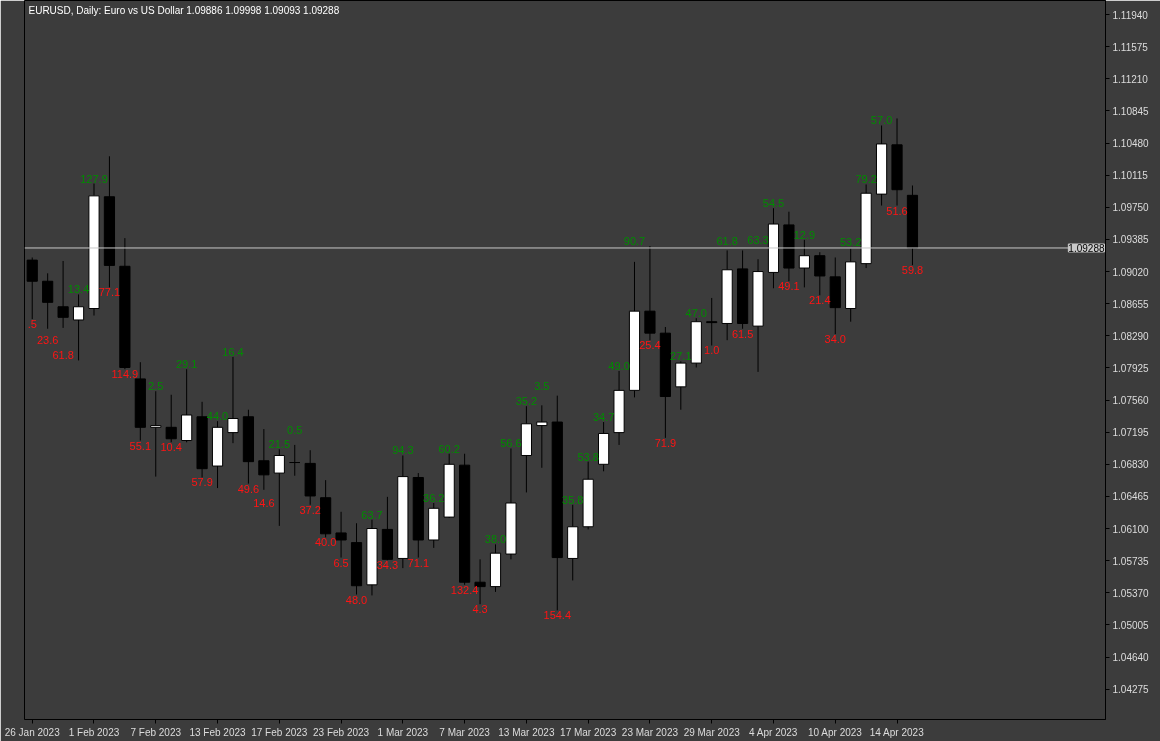  I want to click on annotation: 114.9, so click(125, 374).